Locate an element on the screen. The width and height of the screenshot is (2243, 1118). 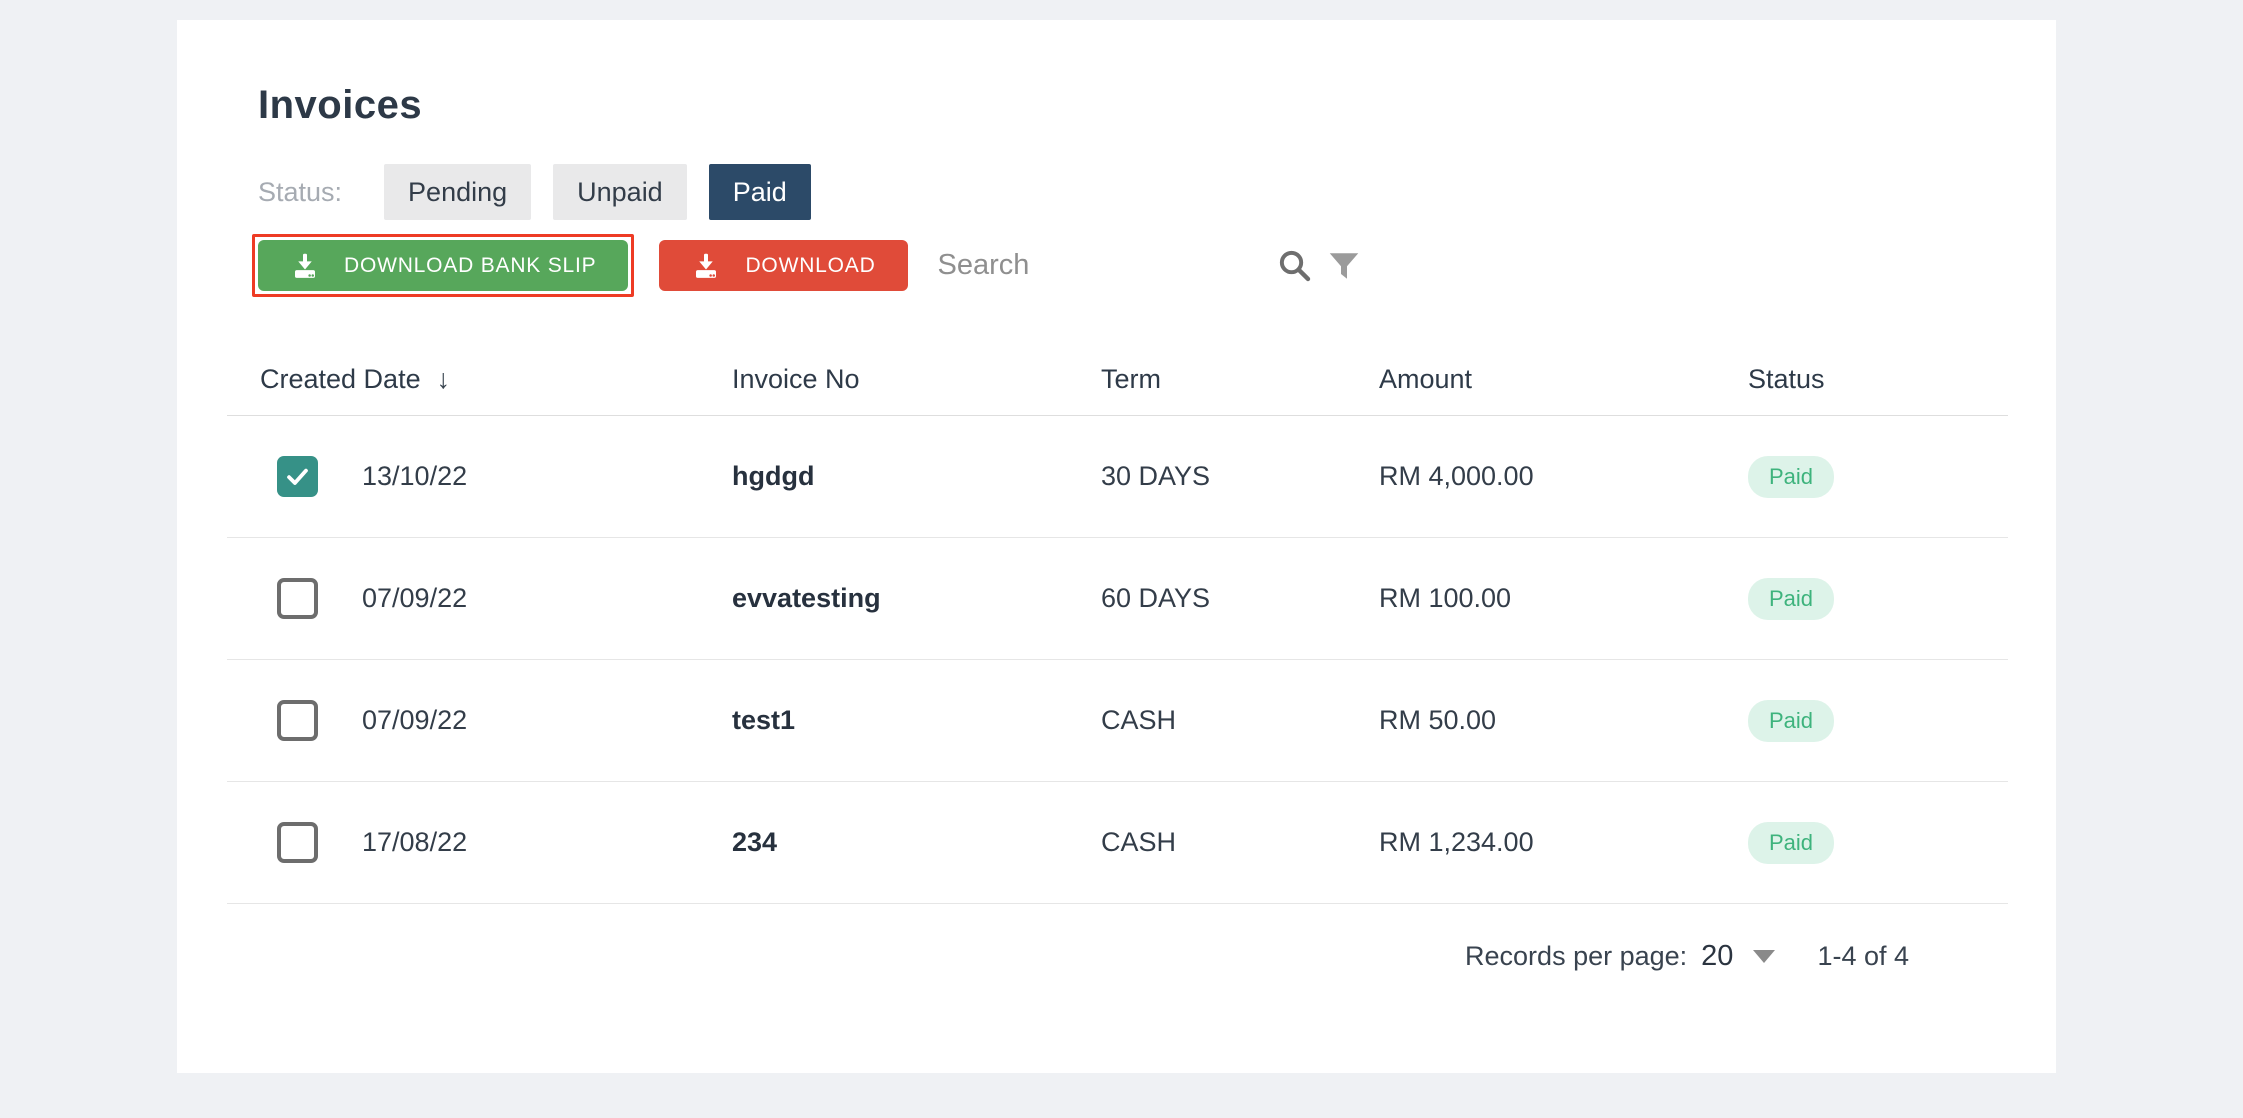
cell-invoice-no: hgdgd is located at coordinates (773, 476).